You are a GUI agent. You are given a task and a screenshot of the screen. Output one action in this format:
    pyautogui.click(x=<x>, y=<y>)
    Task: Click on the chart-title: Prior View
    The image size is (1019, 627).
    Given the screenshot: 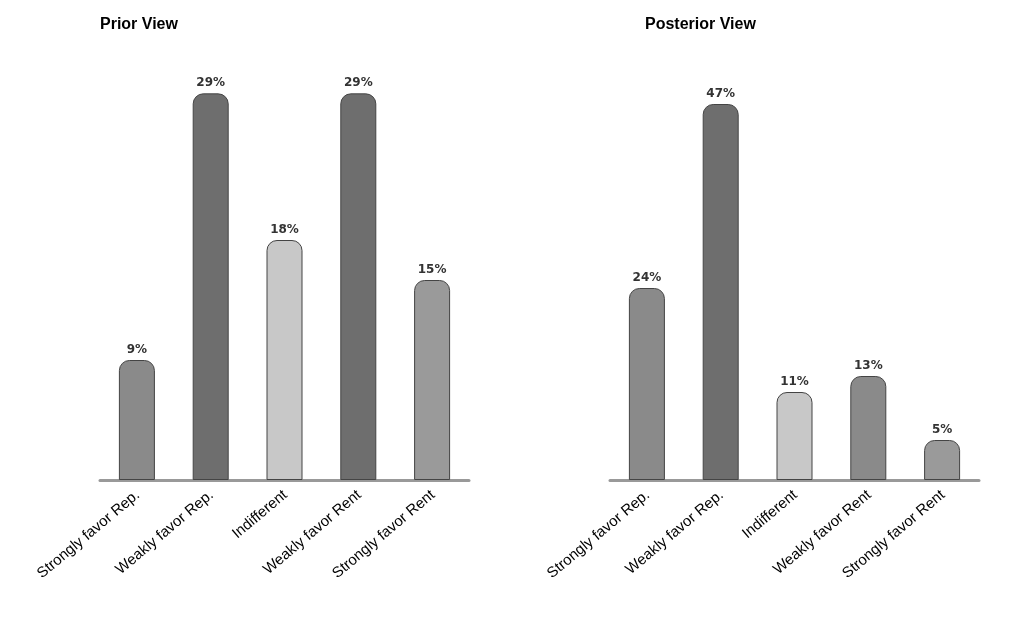 What is the action you would take?
    pyautogui.click(x=139, y=23)
    